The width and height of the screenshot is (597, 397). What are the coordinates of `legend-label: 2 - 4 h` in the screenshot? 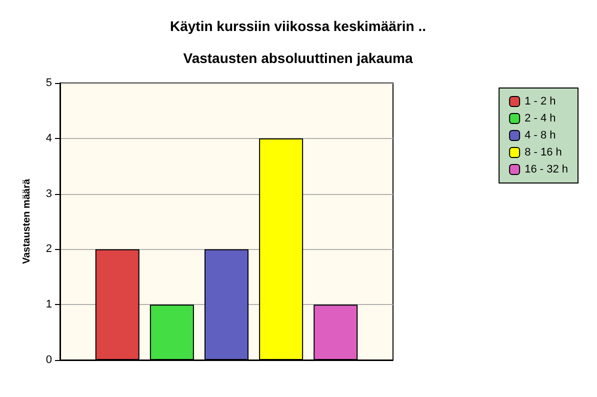 It's located at (540, 118).